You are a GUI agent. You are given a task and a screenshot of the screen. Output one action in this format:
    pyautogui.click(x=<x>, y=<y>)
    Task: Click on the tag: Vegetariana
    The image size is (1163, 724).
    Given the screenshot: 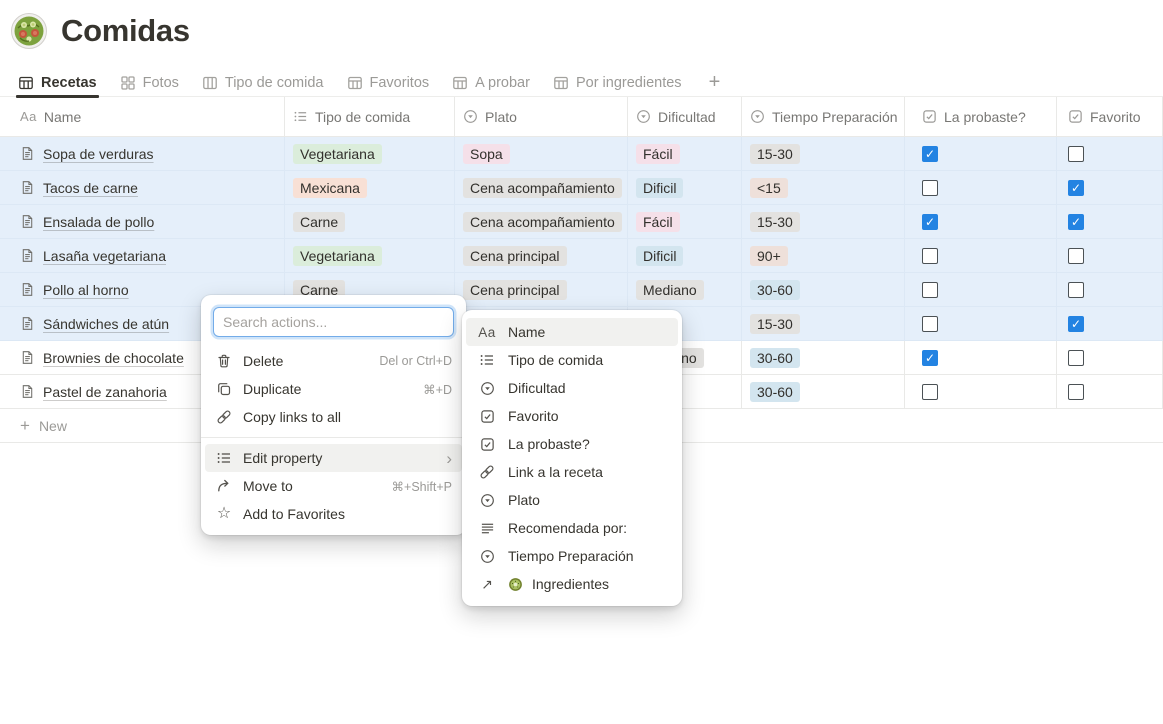 What is the action you would take?
    pyautogui.click(x=337, y=153)
    